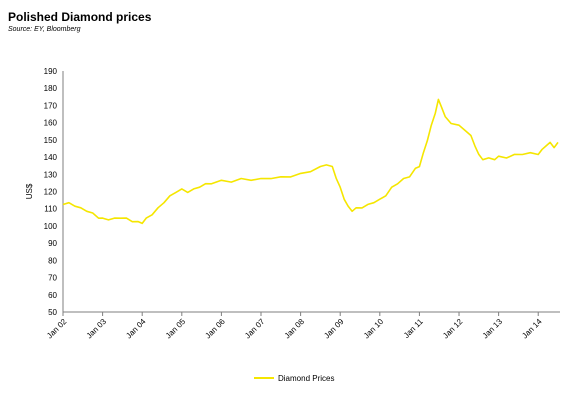 The width and height of the screenshot is (584, 405). I want to click on y-tick-label: 90, so click(52, 243).